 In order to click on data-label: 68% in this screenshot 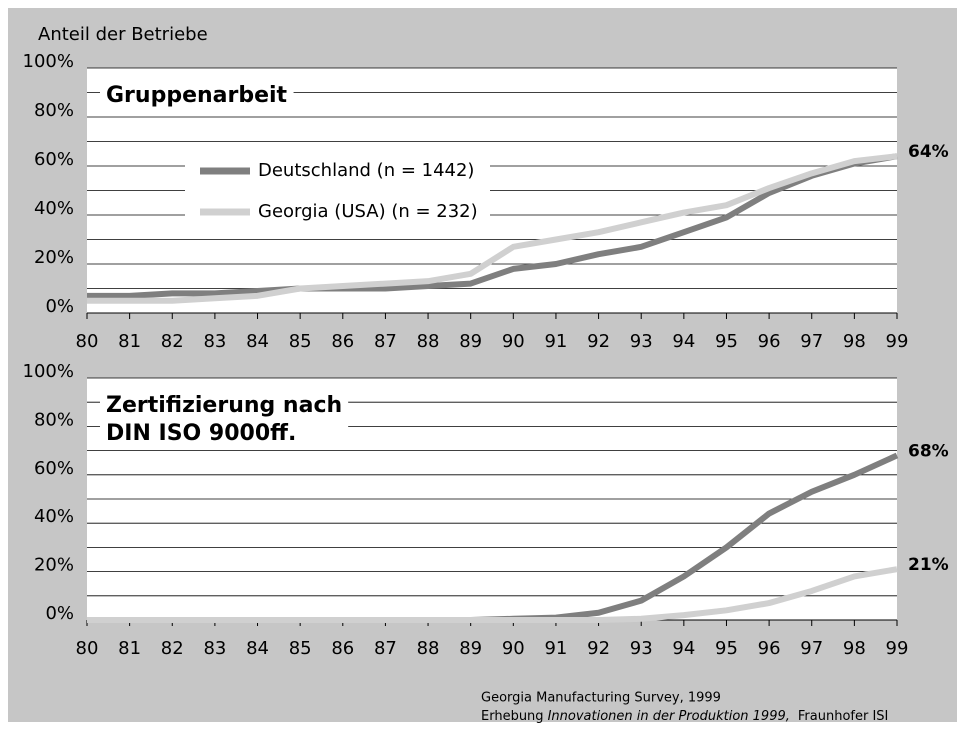, I will do `click(928, 451)`.